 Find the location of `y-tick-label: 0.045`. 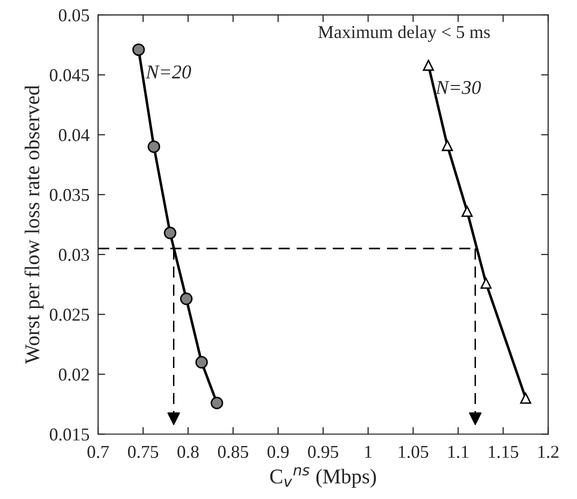

y-tick-label: 0.045 is located at coordinates (70, 75).